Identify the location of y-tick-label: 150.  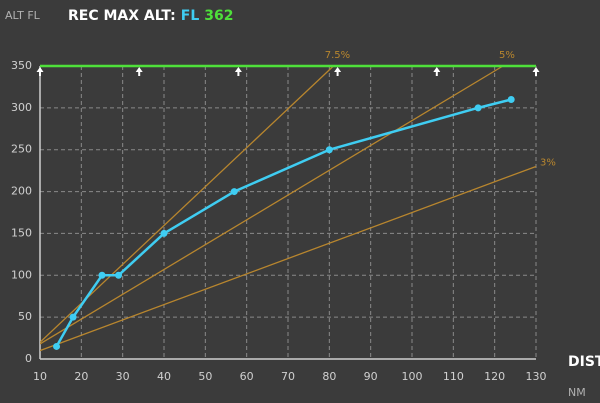
(21, 232).